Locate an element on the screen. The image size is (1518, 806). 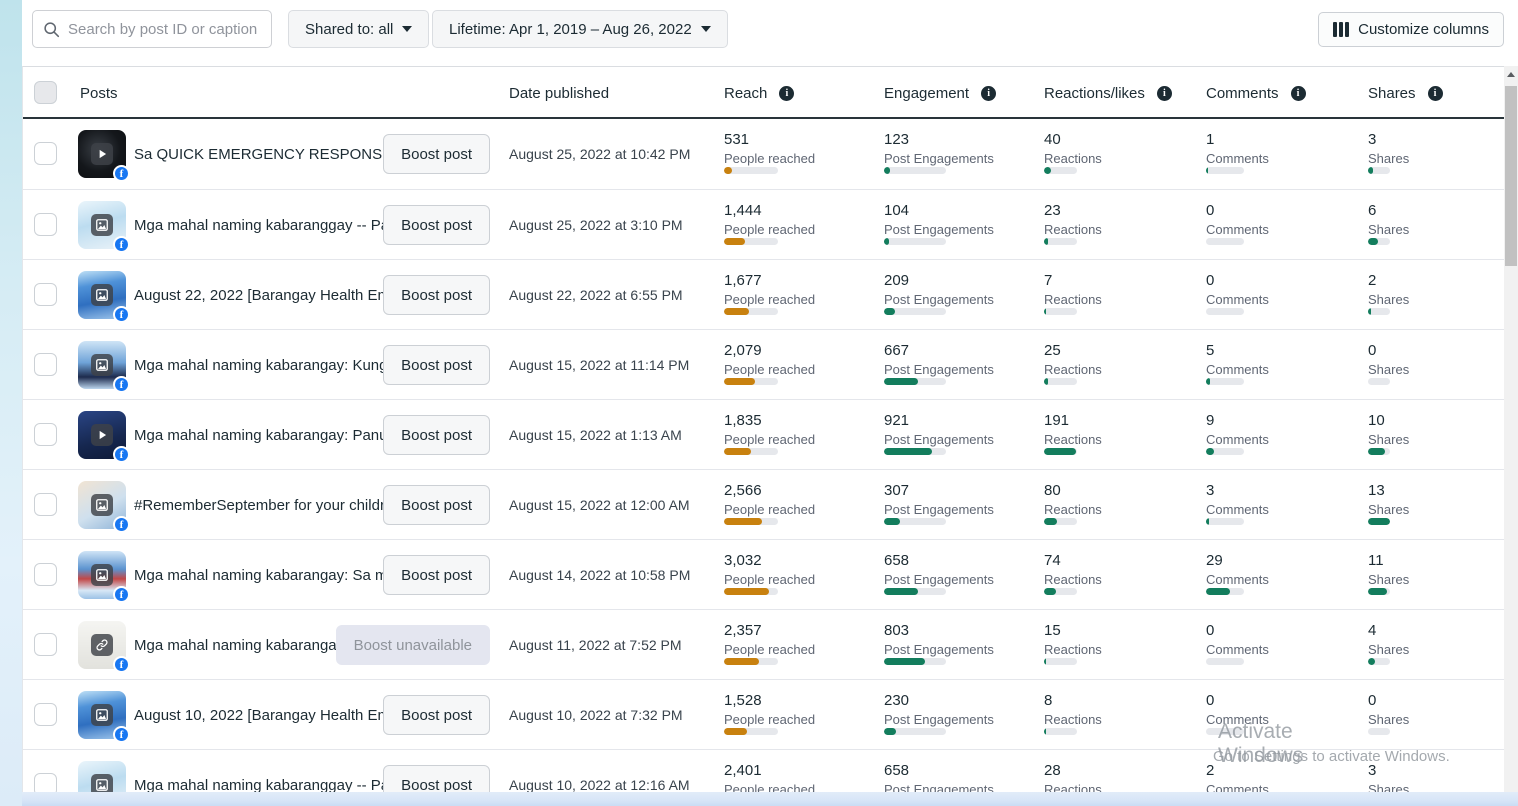
column-header-comments: Comments is located at coordinates (1256, 93).